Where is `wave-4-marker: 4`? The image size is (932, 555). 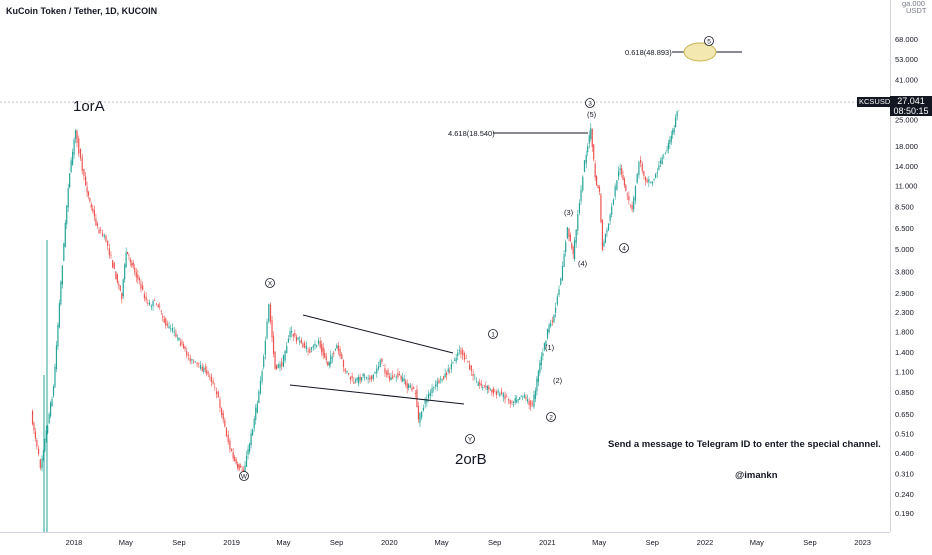
wave-4-marker: 4 is located at coordinates (624, 248).